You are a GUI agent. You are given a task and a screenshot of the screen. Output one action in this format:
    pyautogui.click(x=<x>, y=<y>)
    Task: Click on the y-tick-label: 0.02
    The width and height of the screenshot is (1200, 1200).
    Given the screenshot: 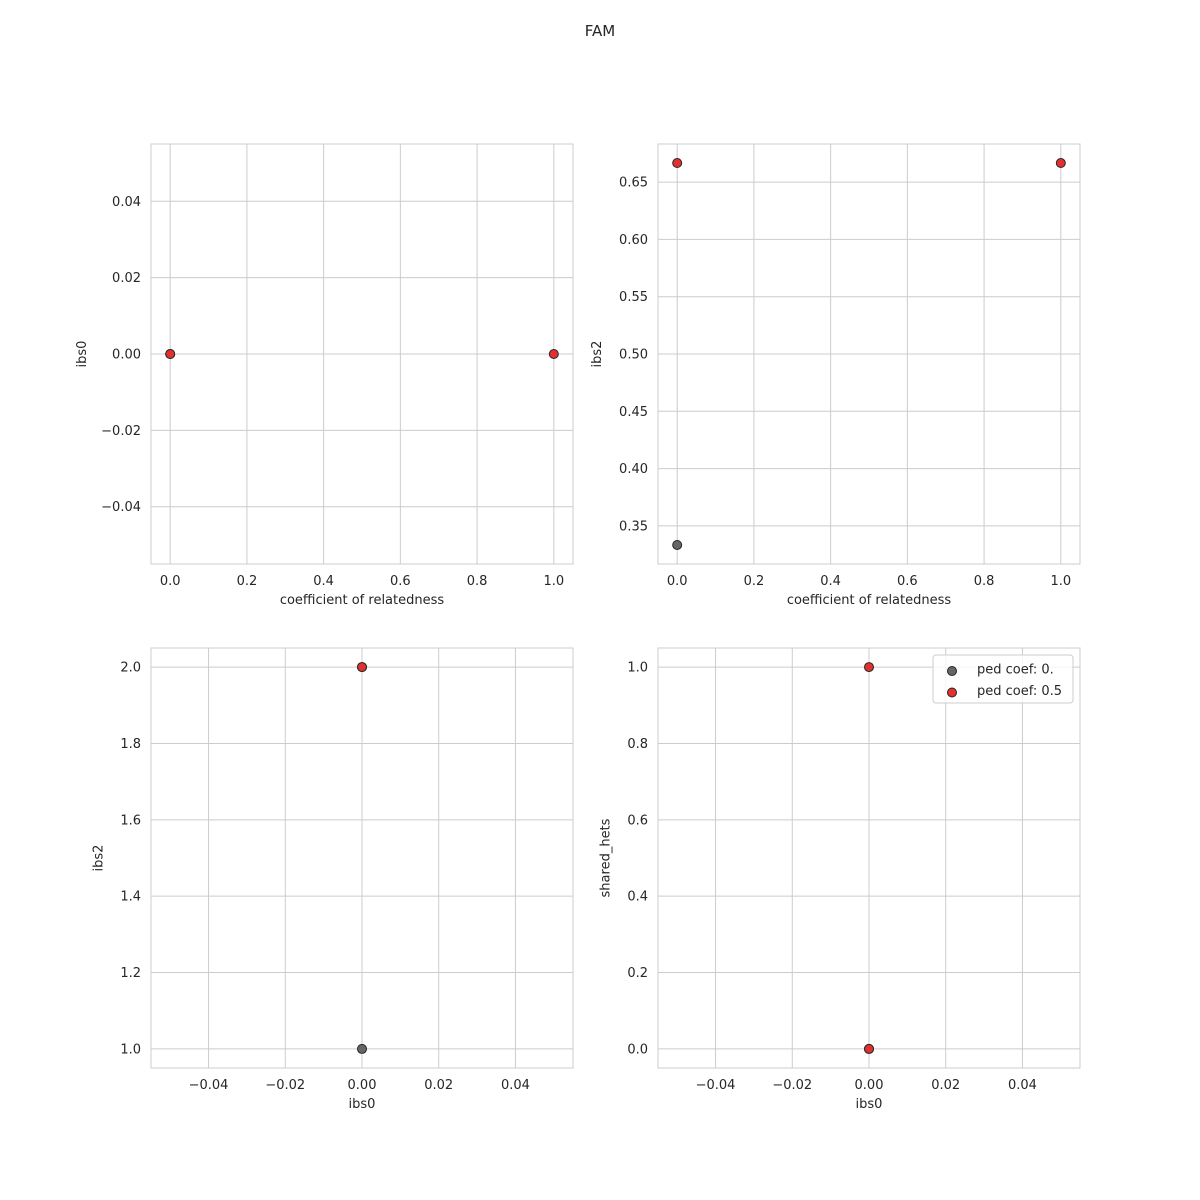 What is the action you would take?
    pyautogui.click(x=126, y=278)
    